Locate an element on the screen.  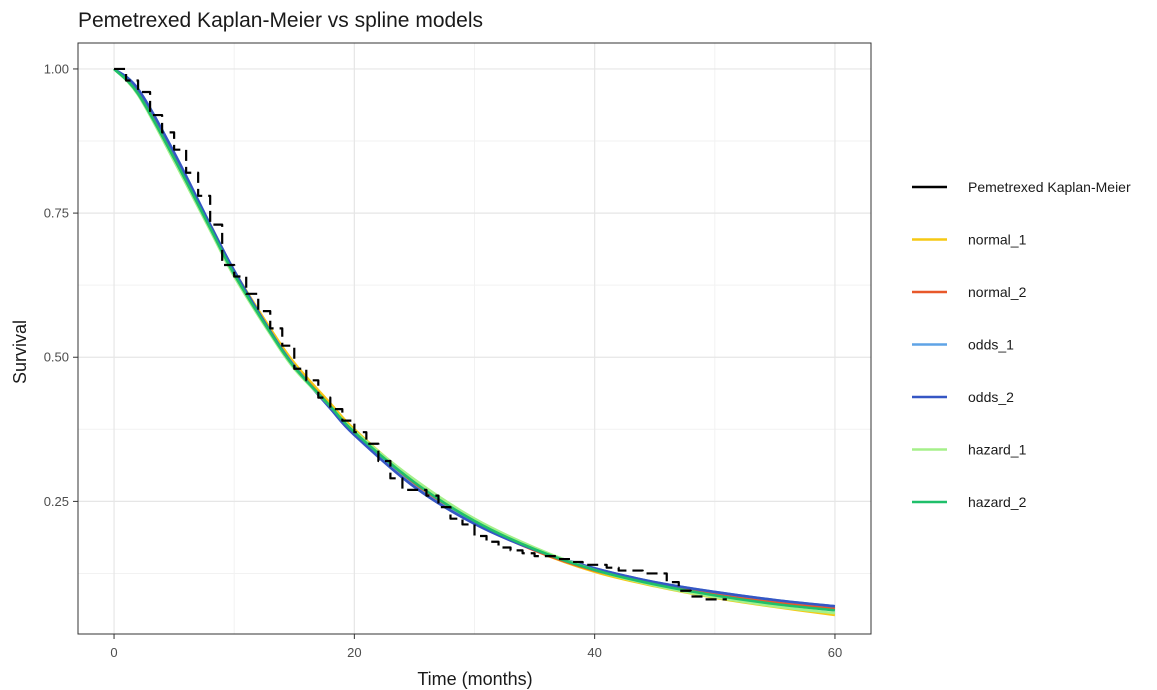
y-tick-label: 1.00 is located at coordinates (56, 68).